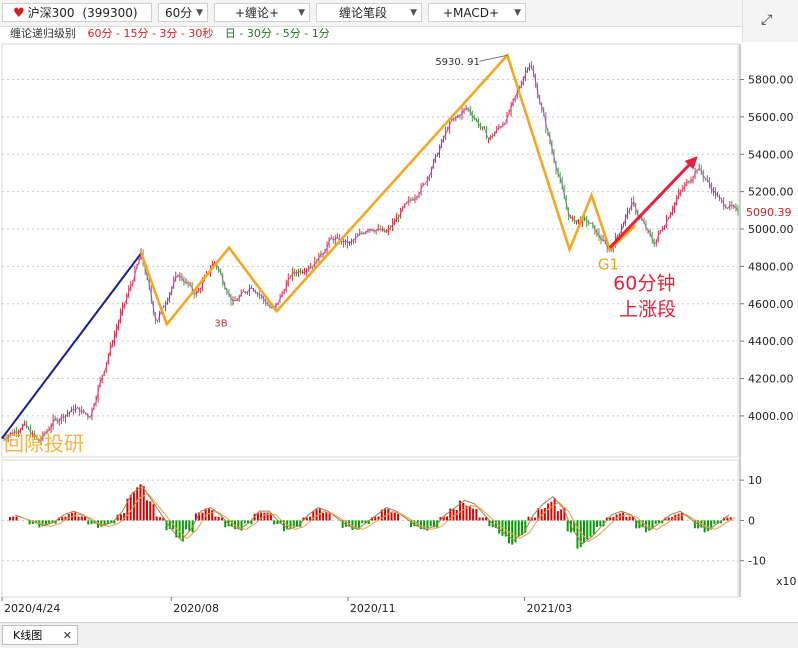 The height and width of the screenshot is (648, 798). Describe the element at coordinates (399, 635) in the screenshot. I see `bottom-tab-bar: K线图 ✕` at that location.